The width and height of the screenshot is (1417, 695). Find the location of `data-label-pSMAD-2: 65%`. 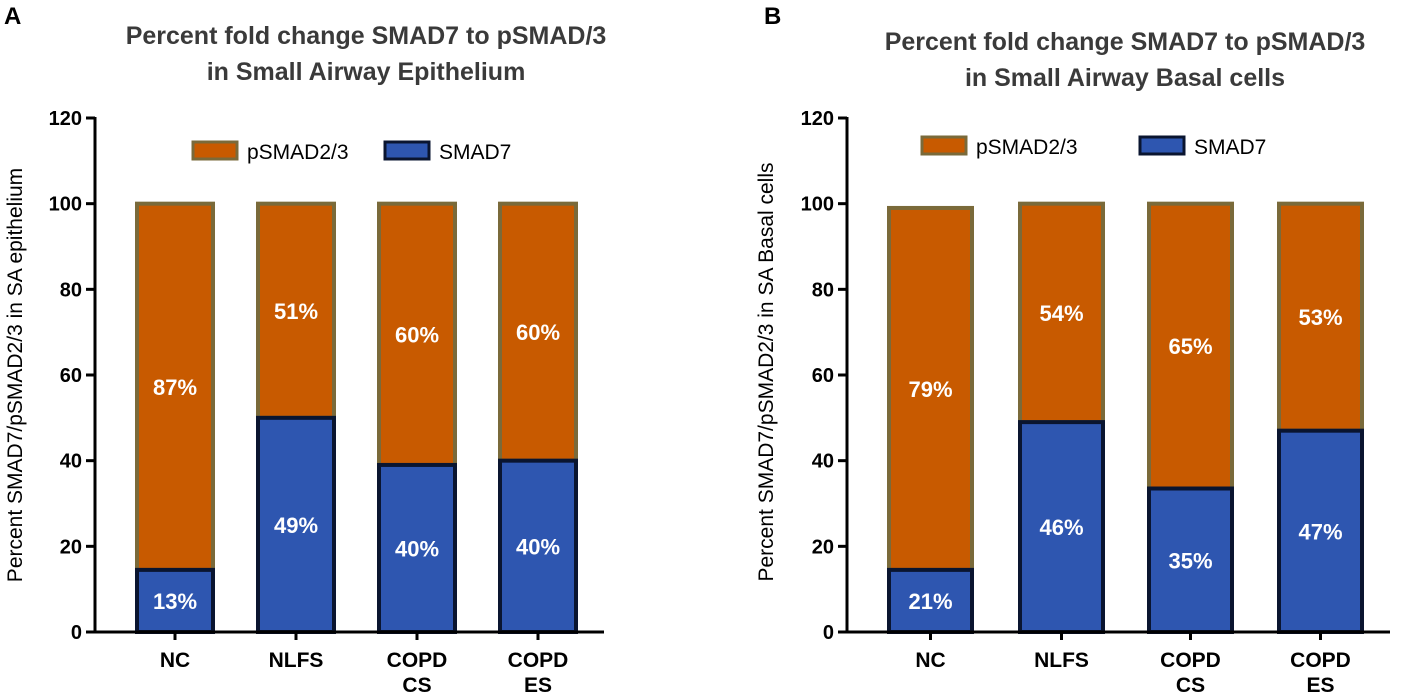

data-label-pSMAD-2: 65% is located at coordinates (1190, 346).